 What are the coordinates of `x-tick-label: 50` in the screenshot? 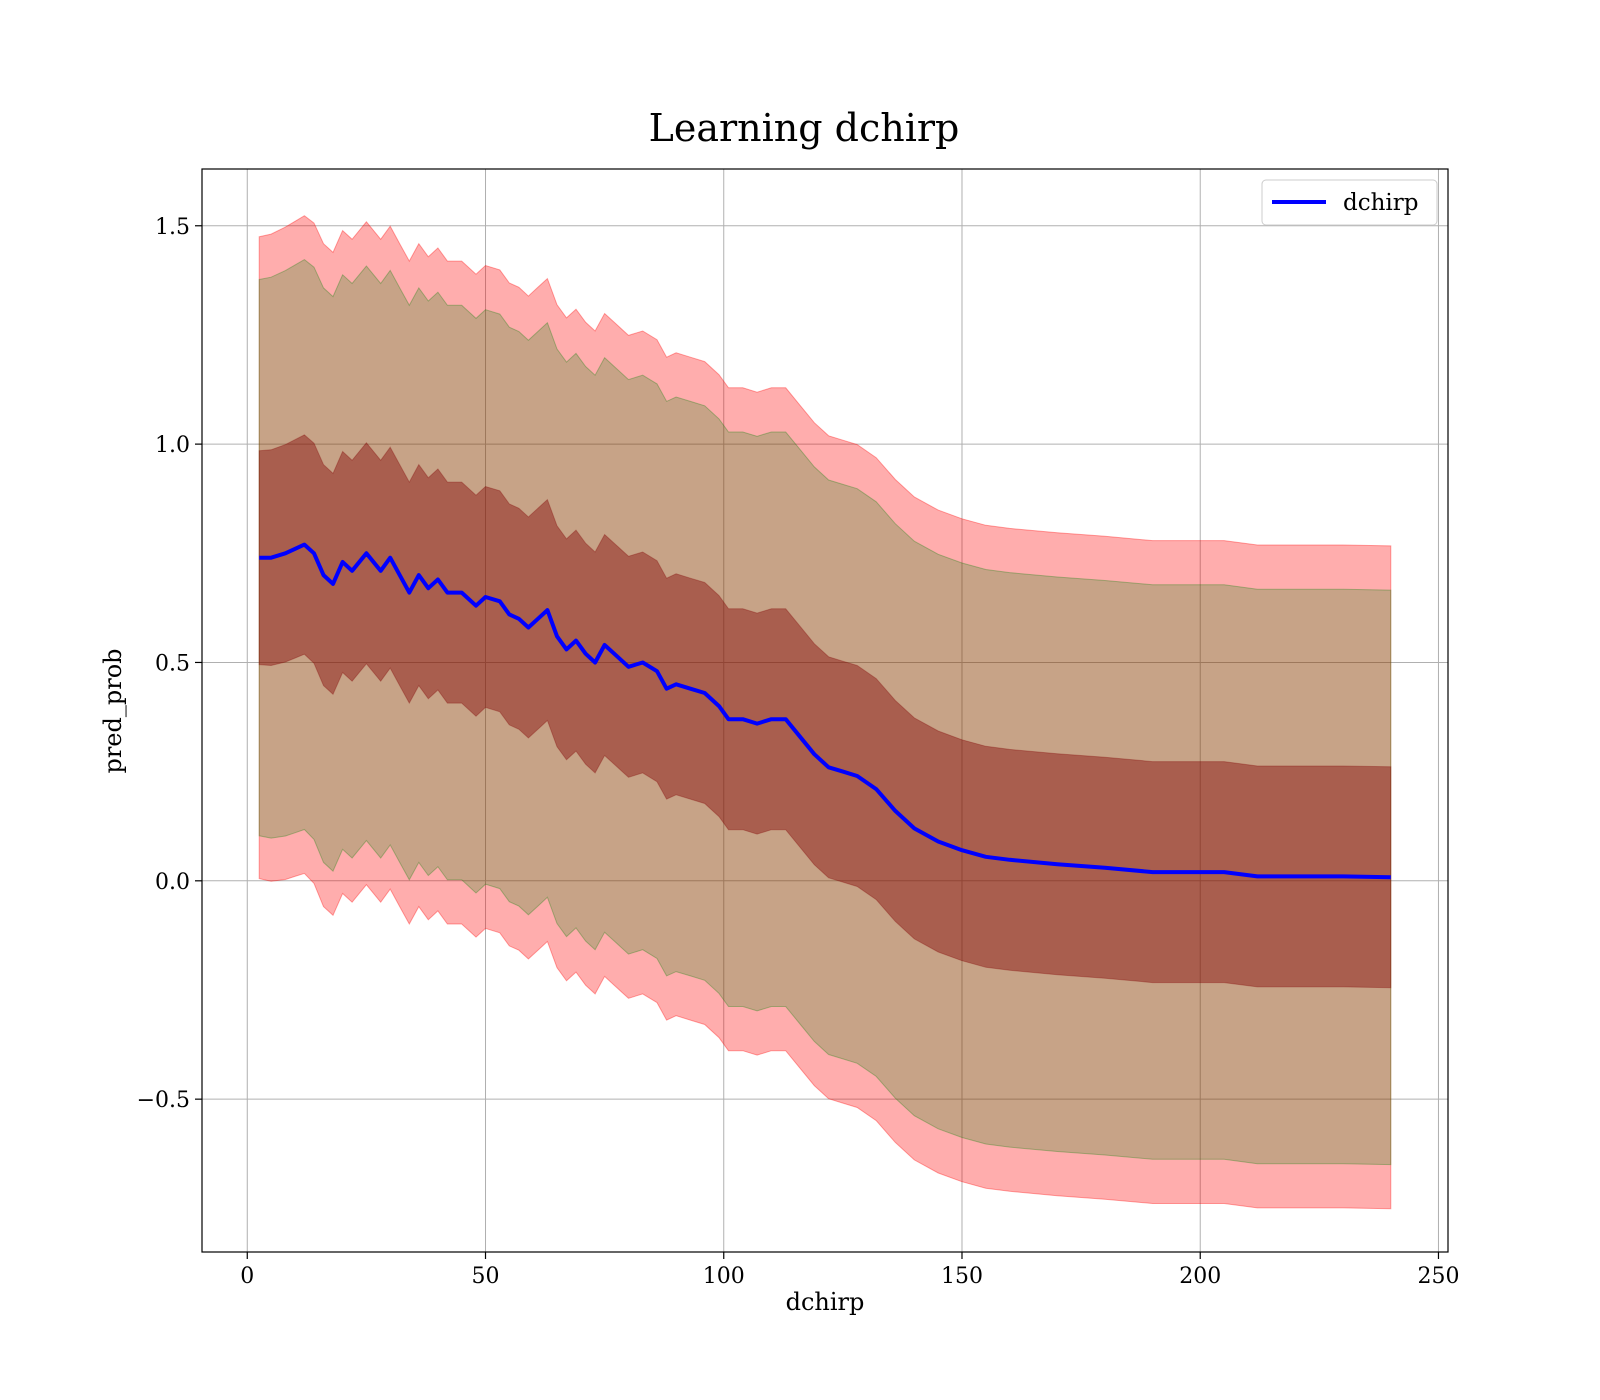 It's located at (486, 1276).